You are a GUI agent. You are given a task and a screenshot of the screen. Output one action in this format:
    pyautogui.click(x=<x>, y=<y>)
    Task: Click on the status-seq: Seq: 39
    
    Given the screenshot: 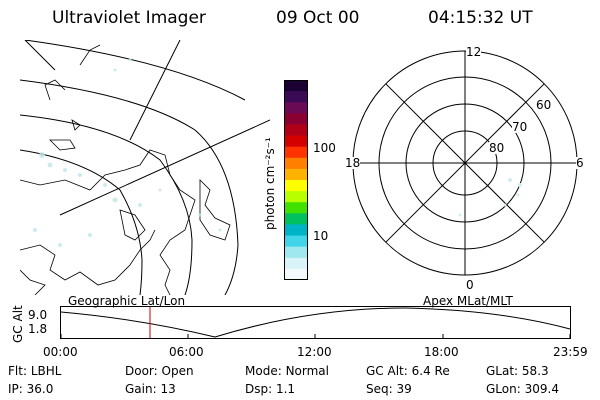 What is the action you would take?
    pyautogui.click(x=389, y=389)
    